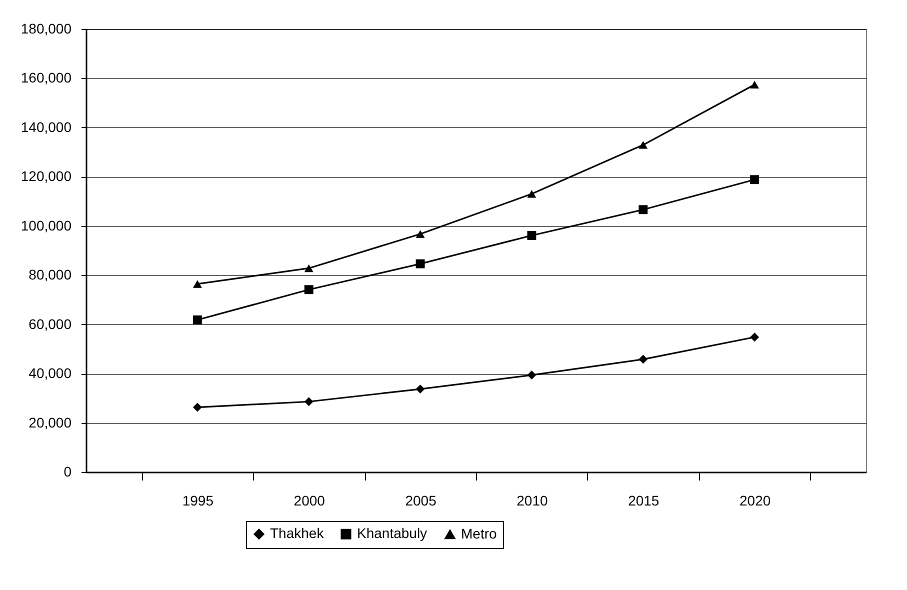 The image size is (907, 590). What do you see at coordinates (644, 500) in the screenshot?
I see `x-tick-label: 2015` at bounding box center [644, 500].